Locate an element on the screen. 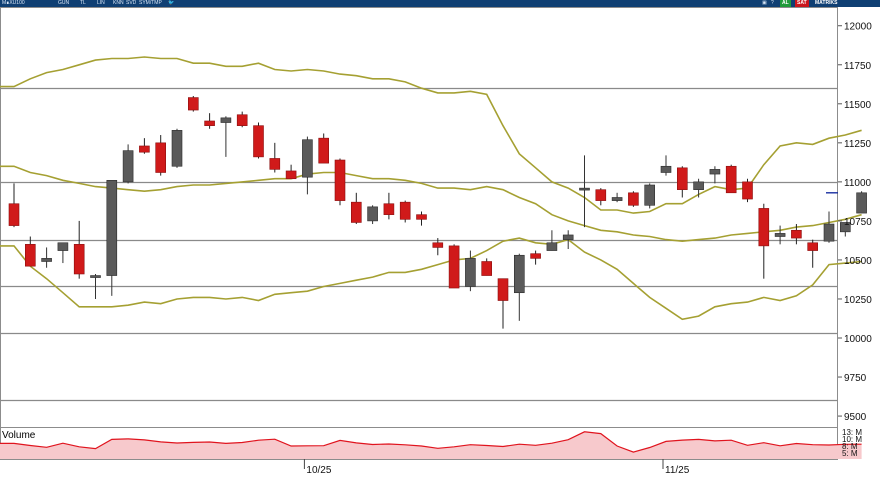 The image size is (880, 483). twitter-icon: 🐦 is located at coordinates (171, 3).